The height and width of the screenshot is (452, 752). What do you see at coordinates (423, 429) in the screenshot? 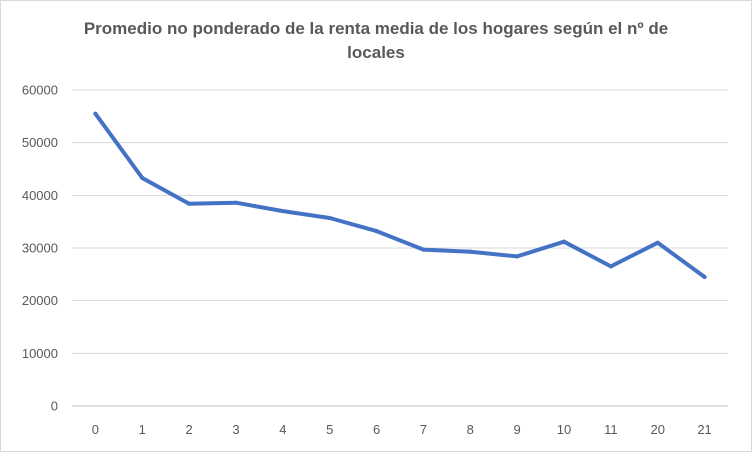
I see `x-tick-label: 7` at bounding box center [423, 429].